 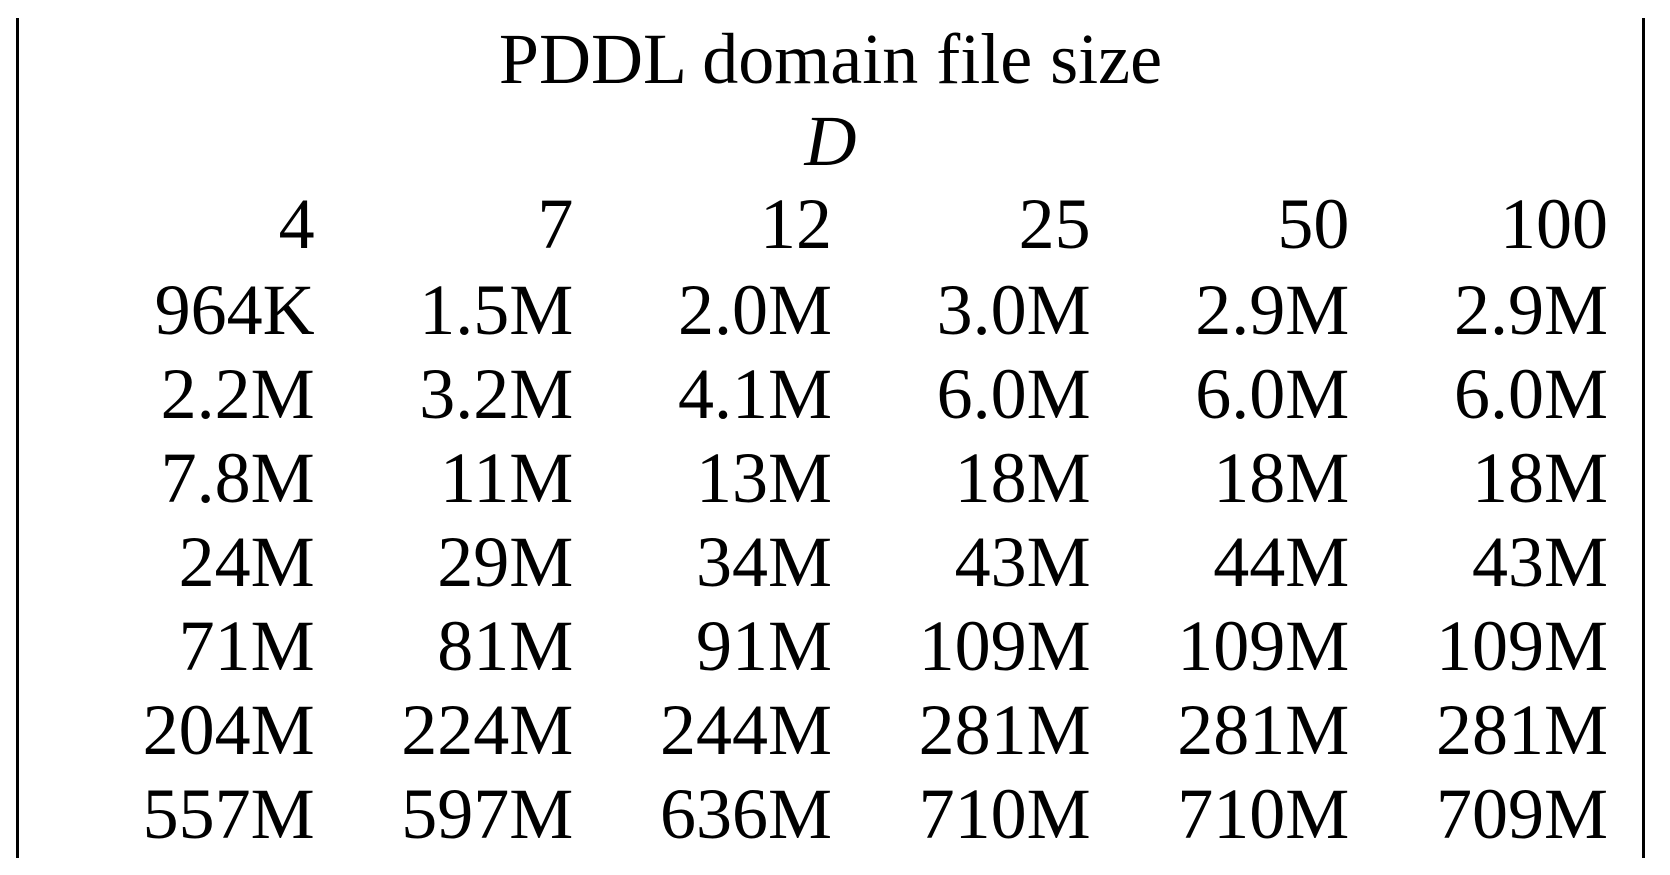 I want to click on table-cell: 636M, so click(x=745, y=814).